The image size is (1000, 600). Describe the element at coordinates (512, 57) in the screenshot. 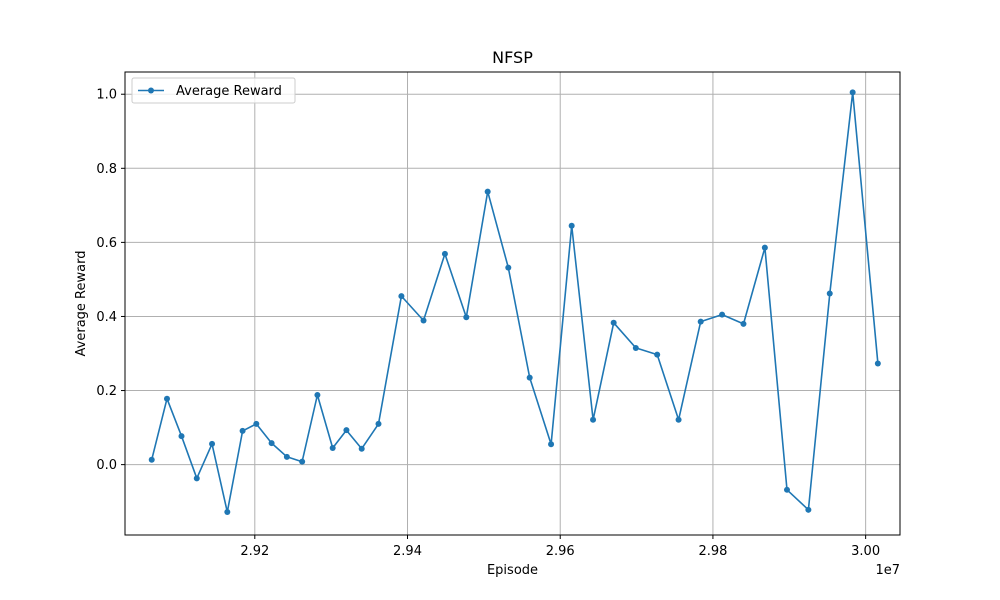

I see `chart-title: NFSP` at that location.